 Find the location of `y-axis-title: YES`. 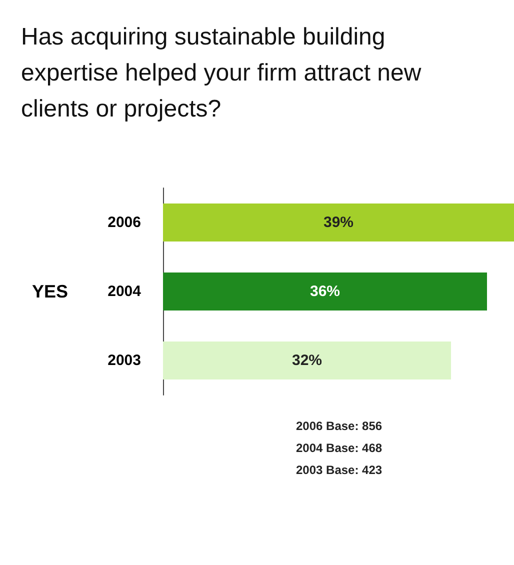

y-axis-title: YES is located at coordinates (50, 292).